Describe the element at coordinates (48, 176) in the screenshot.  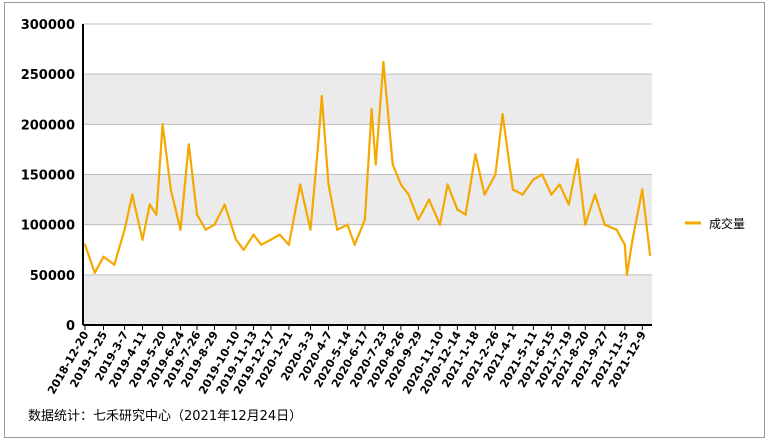
I see `y-tick-label: 150000` at that location.